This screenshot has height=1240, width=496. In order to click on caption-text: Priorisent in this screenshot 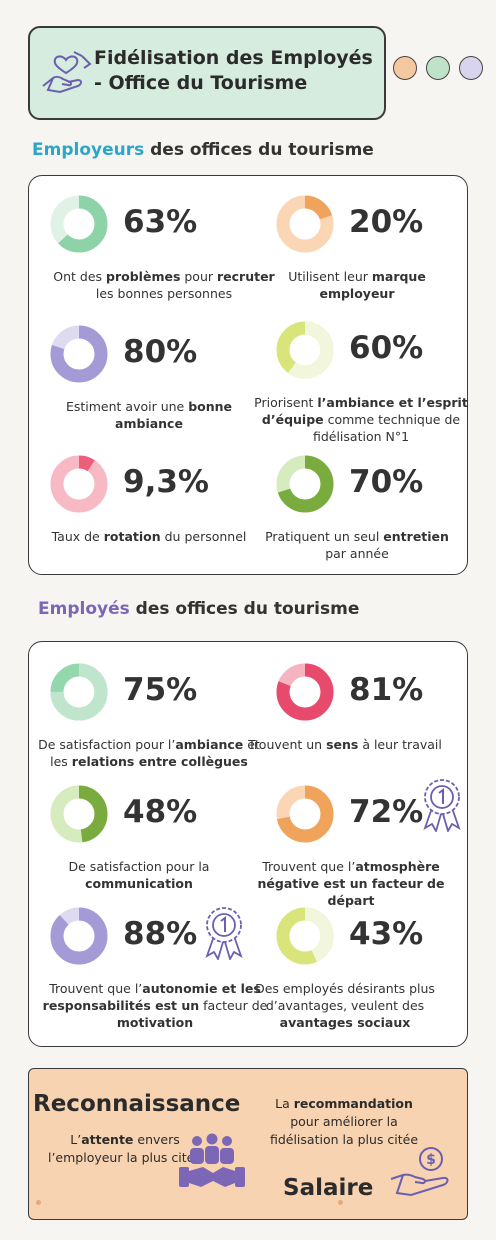, I will do `click(286, 402)`.